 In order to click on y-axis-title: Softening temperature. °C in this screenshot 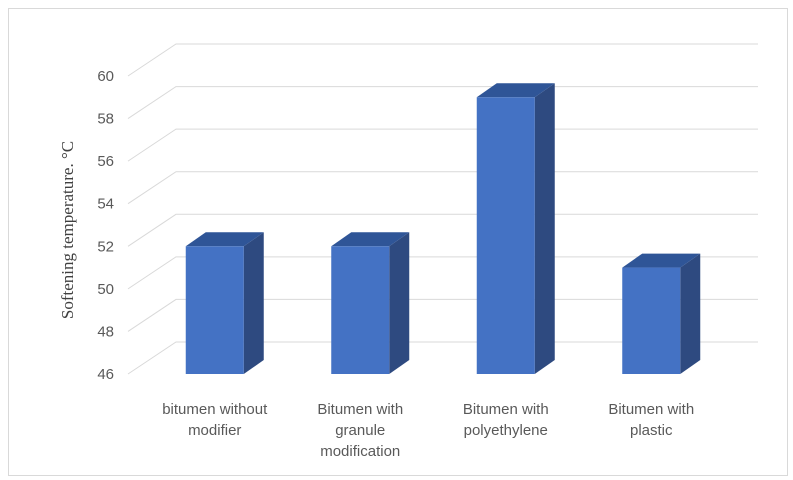, I will do `click(67, 230)`.